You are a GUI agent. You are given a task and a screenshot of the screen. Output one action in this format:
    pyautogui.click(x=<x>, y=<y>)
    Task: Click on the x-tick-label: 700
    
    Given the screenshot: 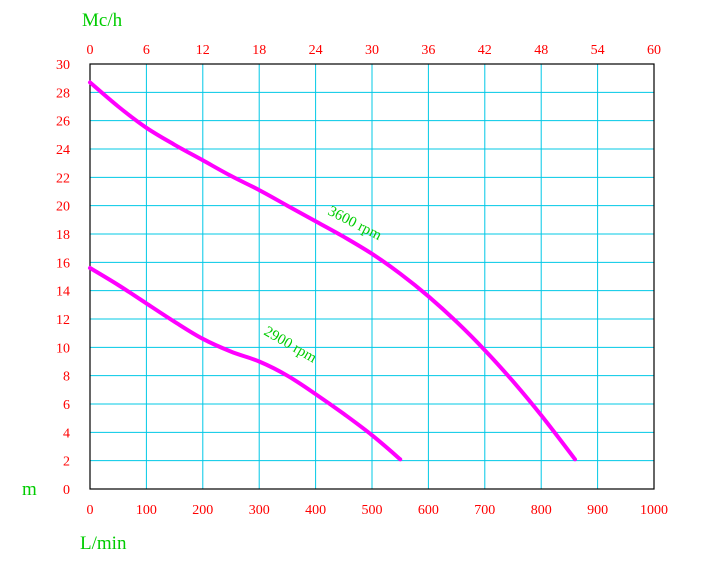 What is the action you would take?
    pyautogui.click(x=484, y=510)
    